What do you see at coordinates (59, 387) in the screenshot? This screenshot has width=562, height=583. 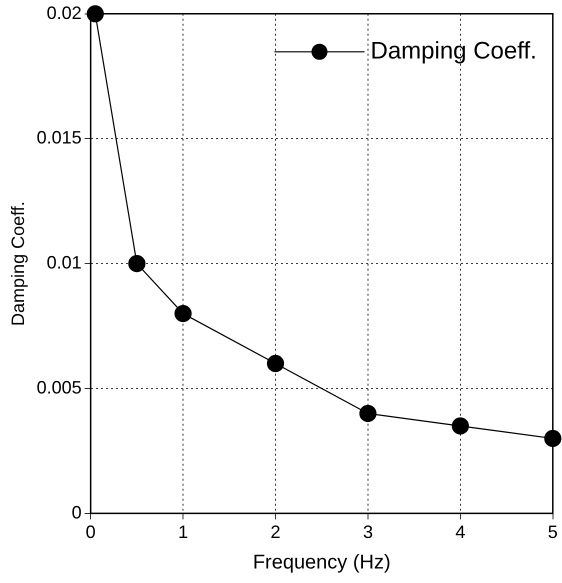 I see `y-tick-label: 0.005` at bounding box center [59, 387].